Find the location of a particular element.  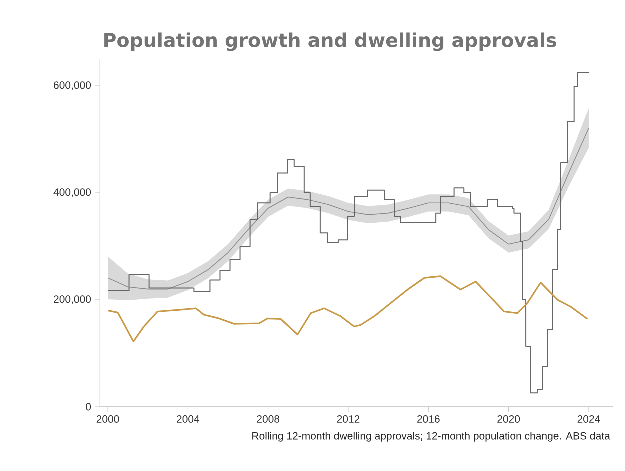

x-tick-label: 2024 is located at coordinates (589, 419).